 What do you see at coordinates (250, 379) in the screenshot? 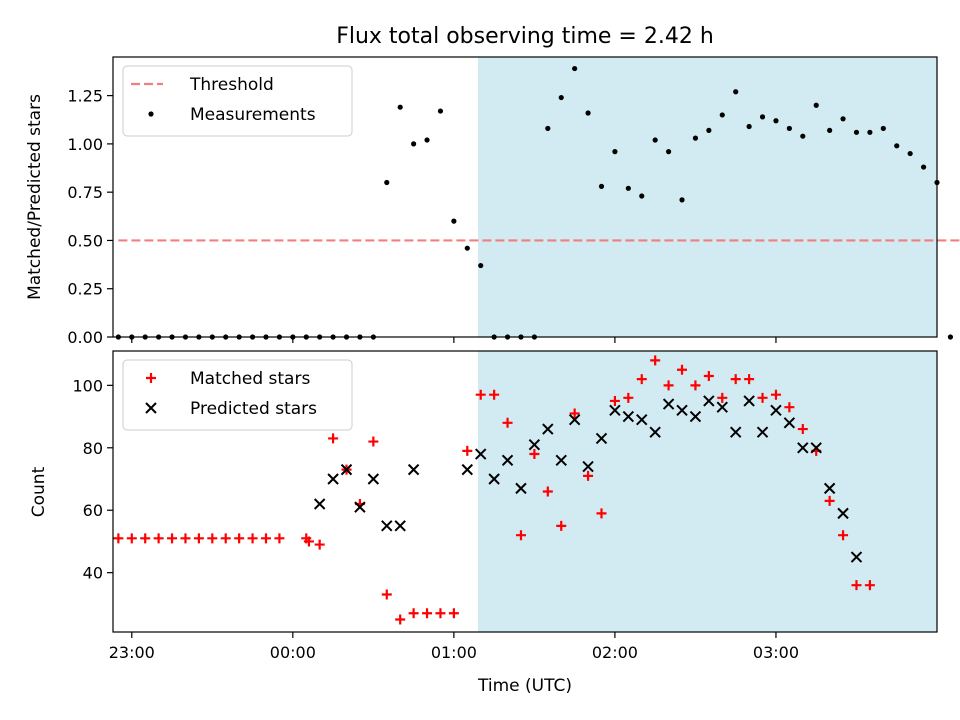
I see `legend-label: Matched stars` at bounding box center [250, 379].